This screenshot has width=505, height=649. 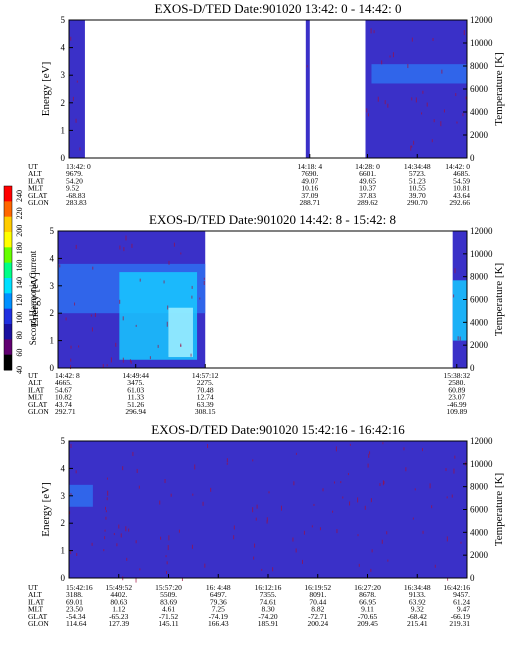 What do you see at coordinates (317, 609) in the screenshot?
I see `cell-mlt: 8.82` at bounding box center [317, 609].